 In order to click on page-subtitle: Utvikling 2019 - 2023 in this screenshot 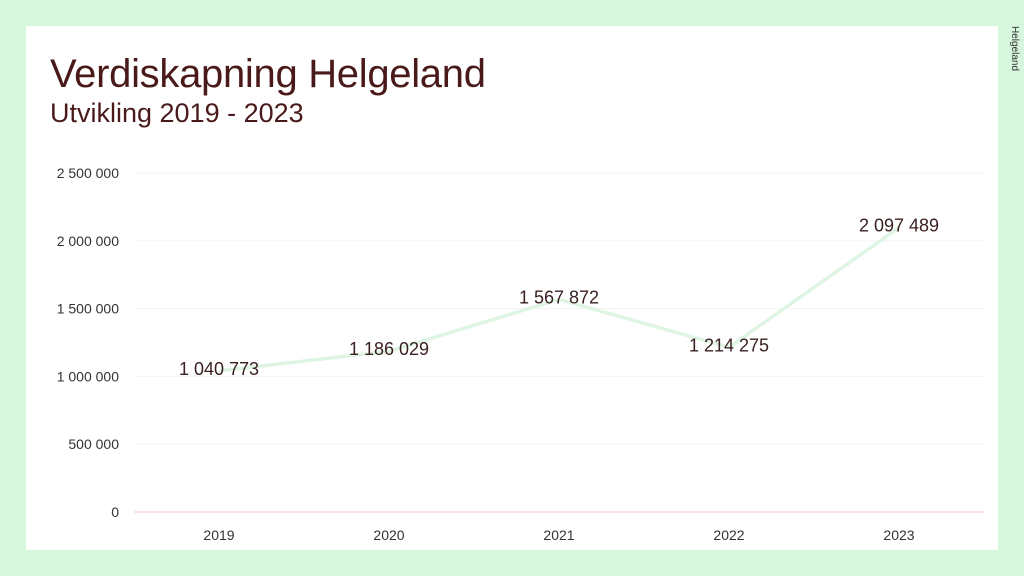, I will do `click(177, 113)`.